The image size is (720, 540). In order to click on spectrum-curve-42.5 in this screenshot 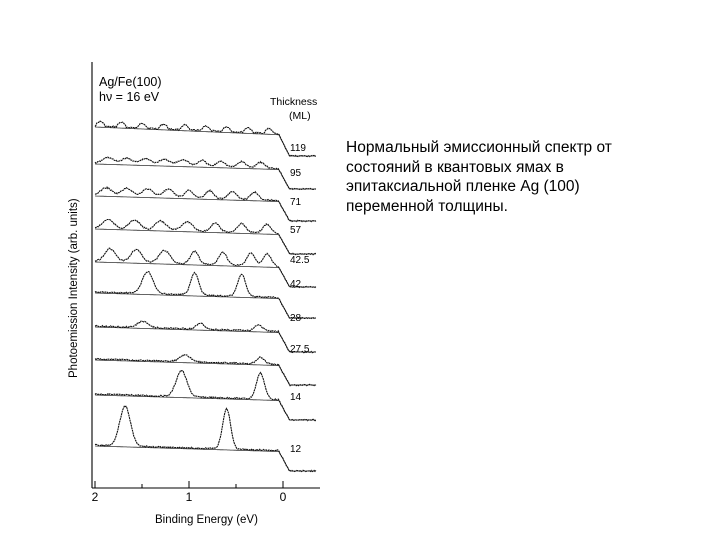, I will do `click(205, 268)`.